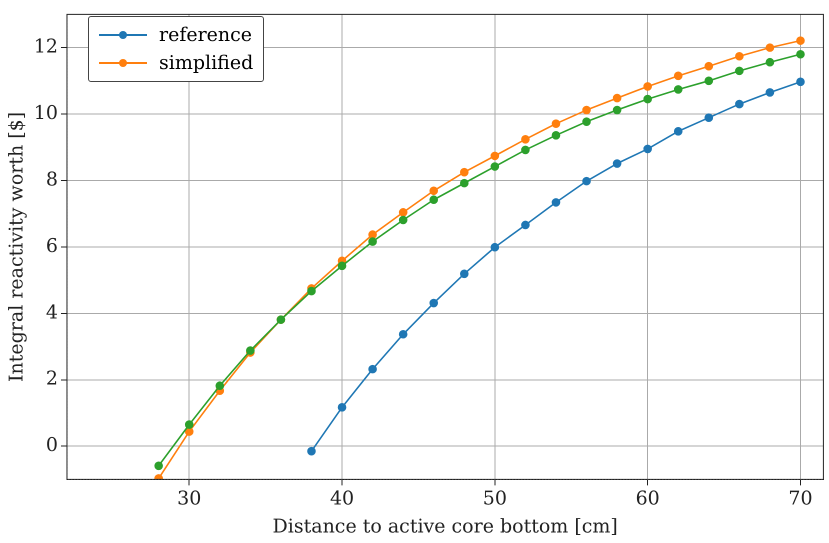  I want to click on legend-label: simplified, so click(206, 63).